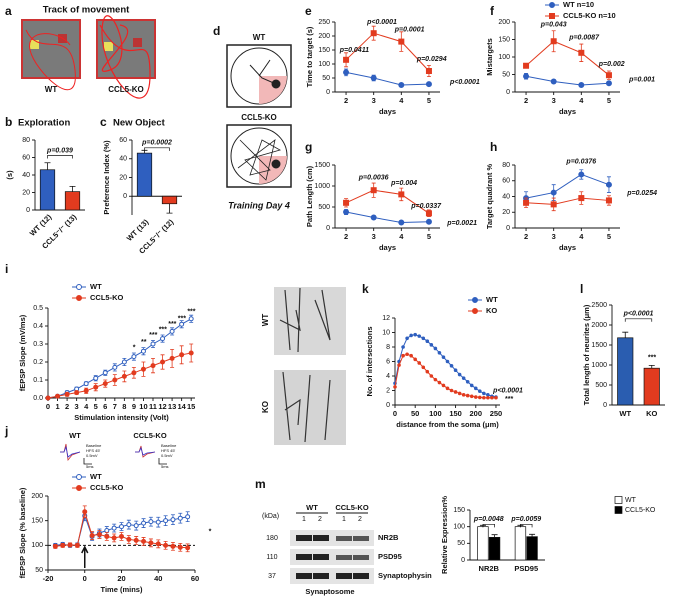  I want to click on y-axis-label: Total length of neurites (μm), so click(586, 354).